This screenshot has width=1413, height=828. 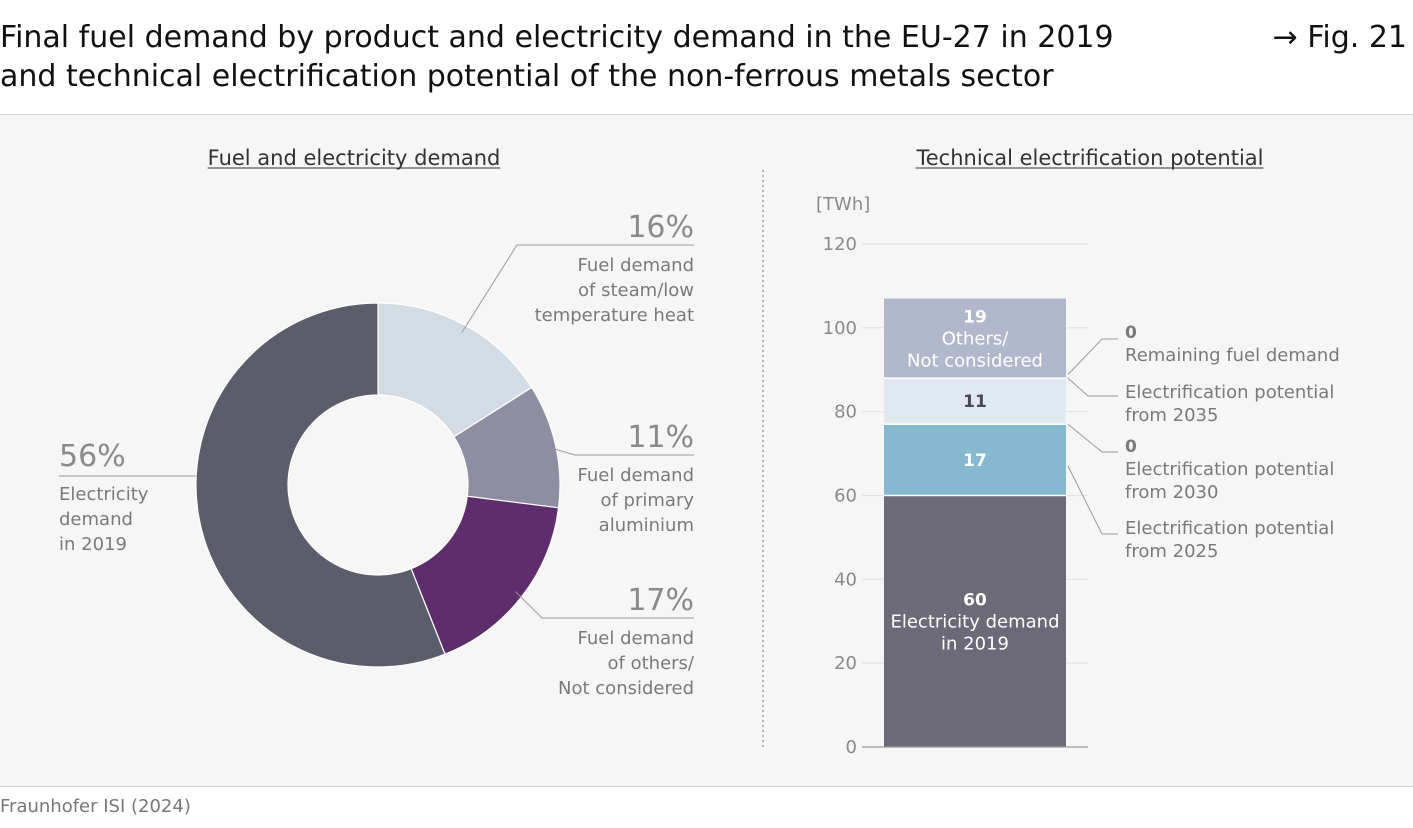 What do you see at coordinates (975, 360) in the screenshot?
I see `segment-label-5-2: Not considered` at bounding box center [975, 360].